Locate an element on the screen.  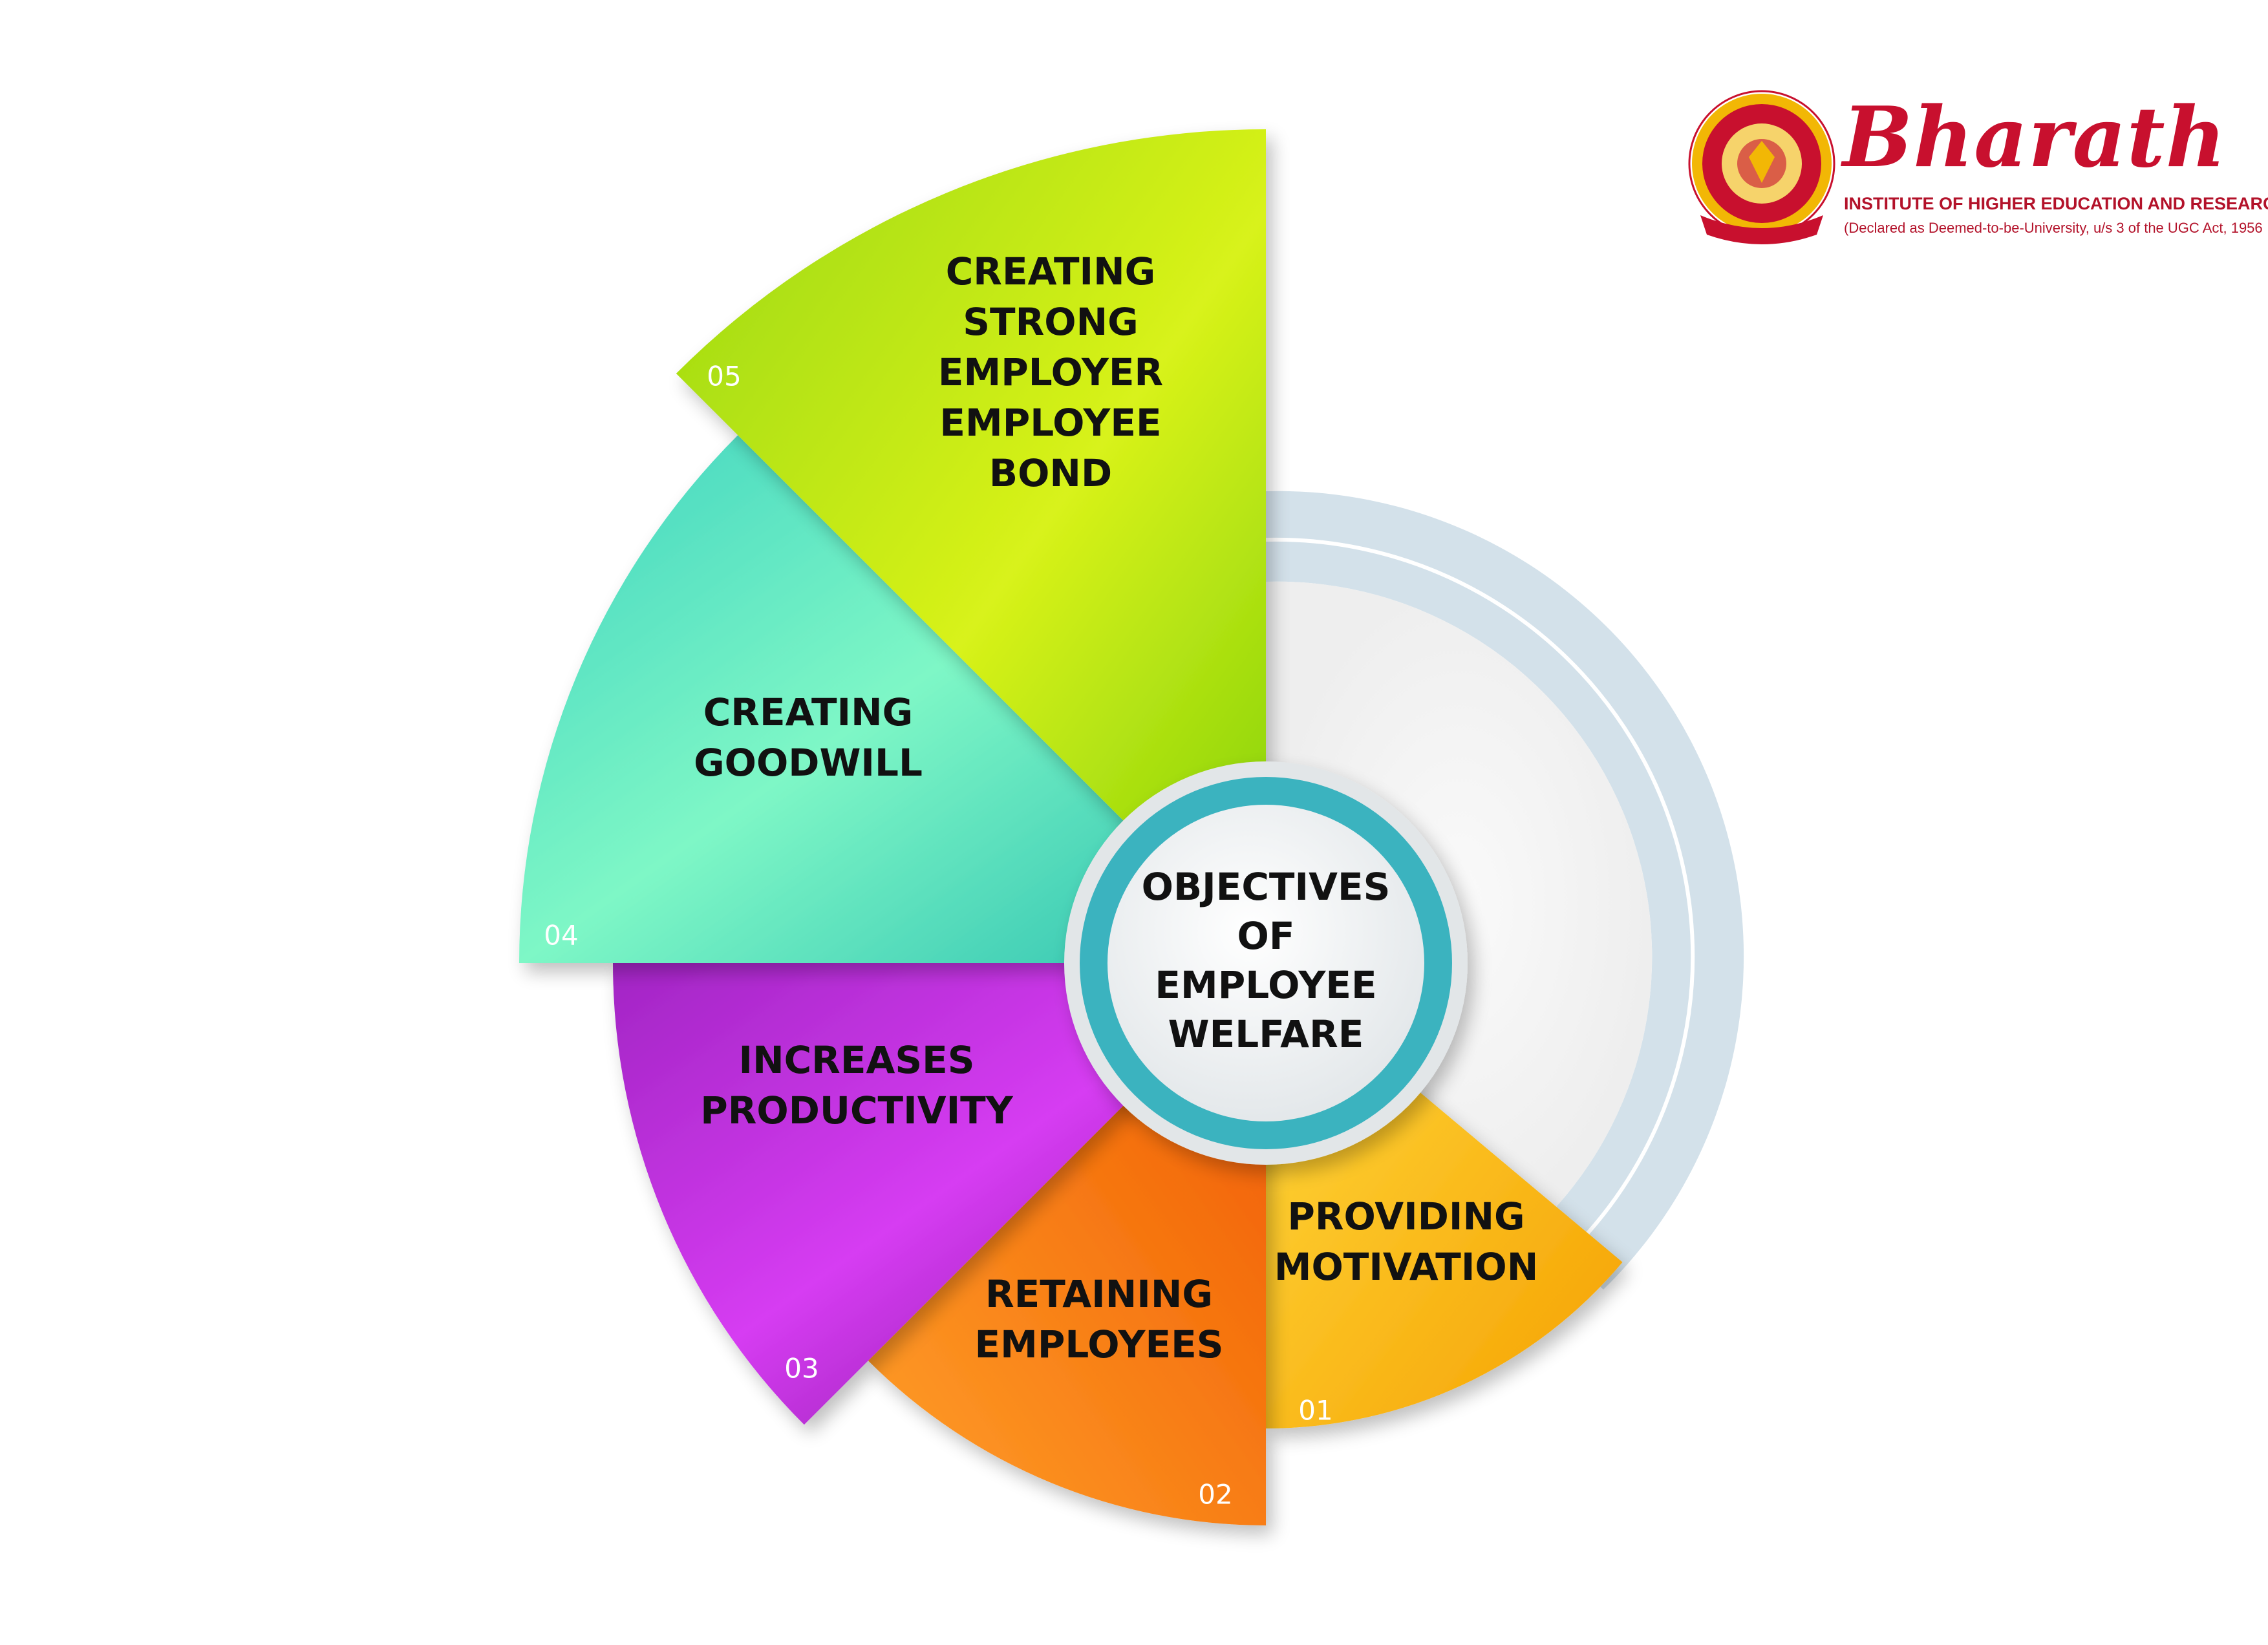
center-hub: OBJECTIVES OF EMPLOYEE WELFARE is located at coordinates (1266, 963).